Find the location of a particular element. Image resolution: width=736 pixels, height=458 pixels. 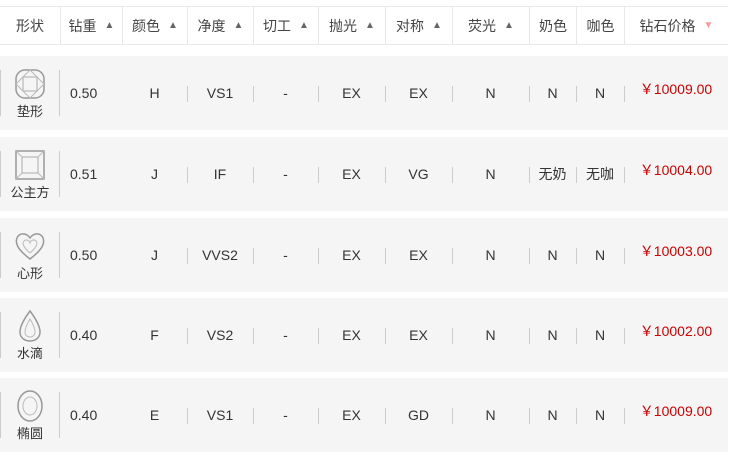

color-cell: F is located at coordinates (154, 335).